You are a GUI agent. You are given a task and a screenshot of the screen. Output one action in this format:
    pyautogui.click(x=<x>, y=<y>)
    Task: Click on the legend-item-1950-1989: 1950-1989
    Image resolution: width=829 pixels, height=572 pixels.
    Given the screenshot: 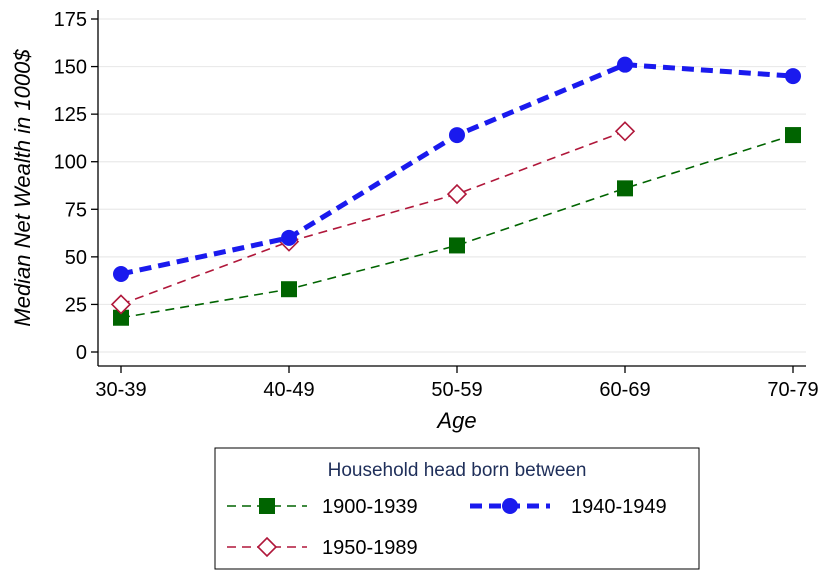 What is the action you would take?
    pyautogui.click(x=322, y=547)
    